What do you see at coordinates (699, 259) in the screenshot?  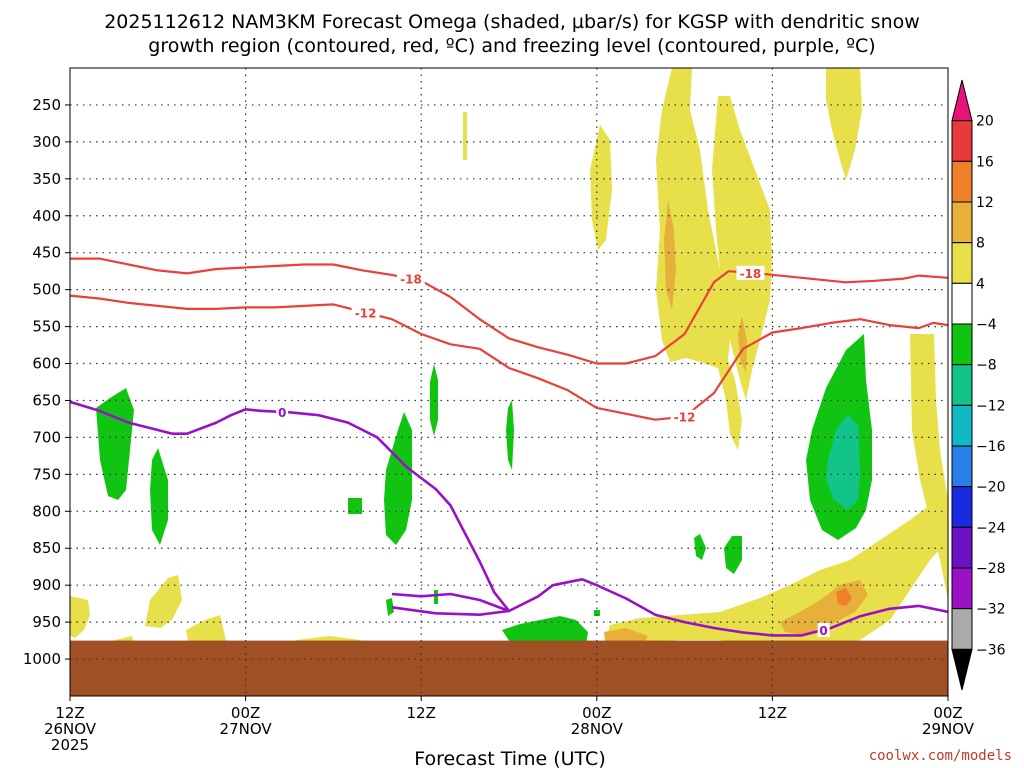 I see `shade-yellow-upper-right` at bounding box center [699, 259].